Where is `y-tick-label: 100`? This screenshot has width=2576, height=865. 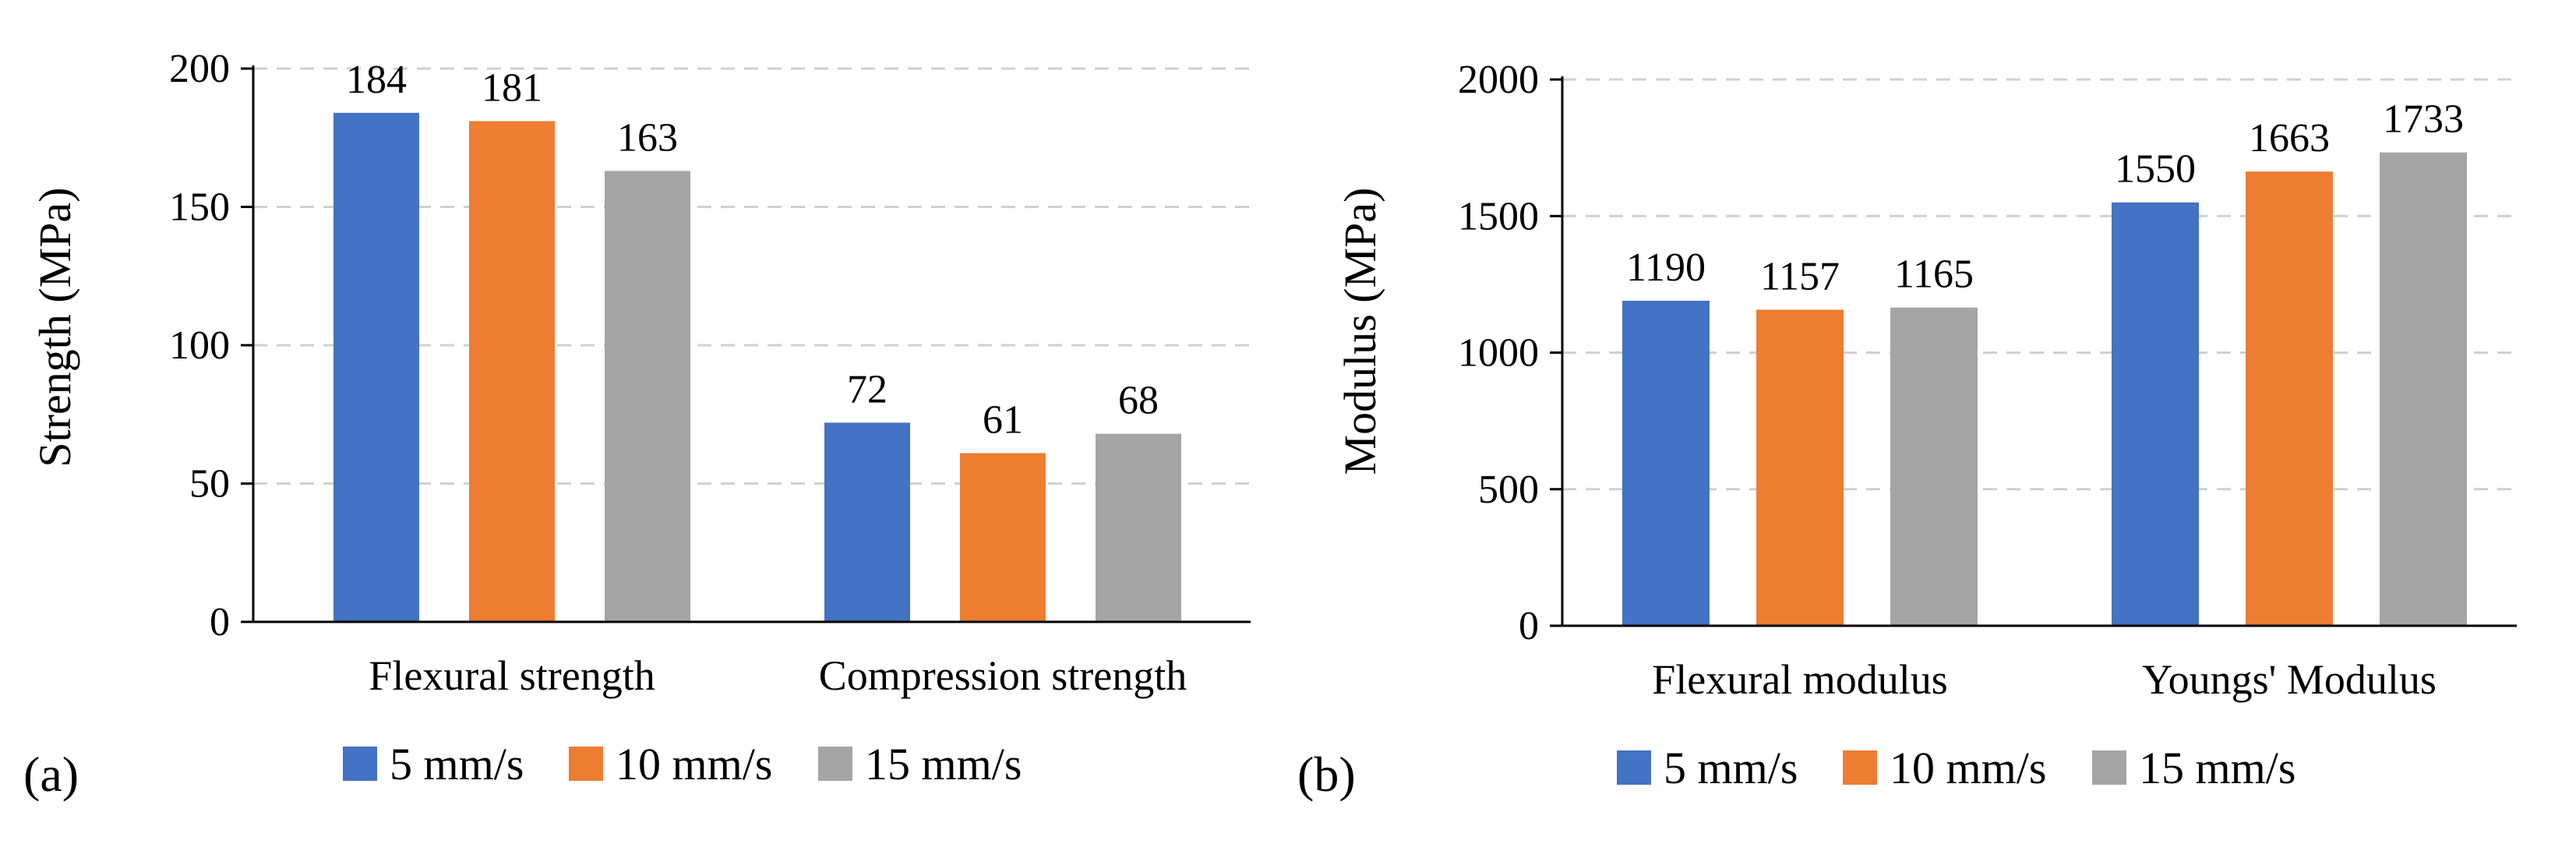 y-tick-label: 100 is located at coordinates (199, 345).